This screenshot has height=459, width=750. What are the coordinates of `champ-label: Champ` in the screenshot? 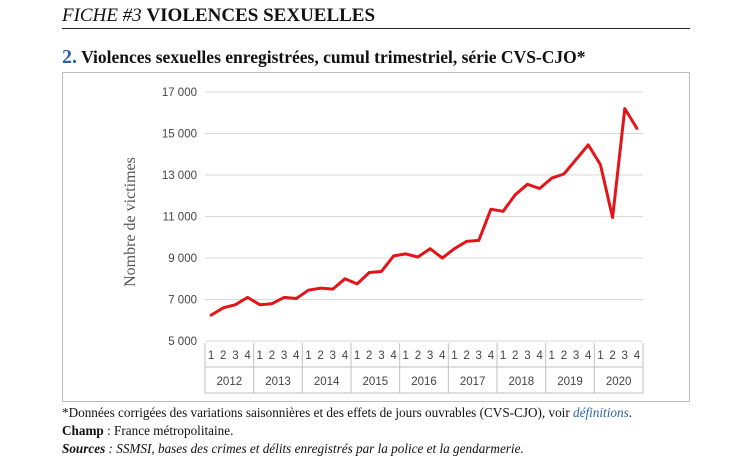 It's located at (83, 430).